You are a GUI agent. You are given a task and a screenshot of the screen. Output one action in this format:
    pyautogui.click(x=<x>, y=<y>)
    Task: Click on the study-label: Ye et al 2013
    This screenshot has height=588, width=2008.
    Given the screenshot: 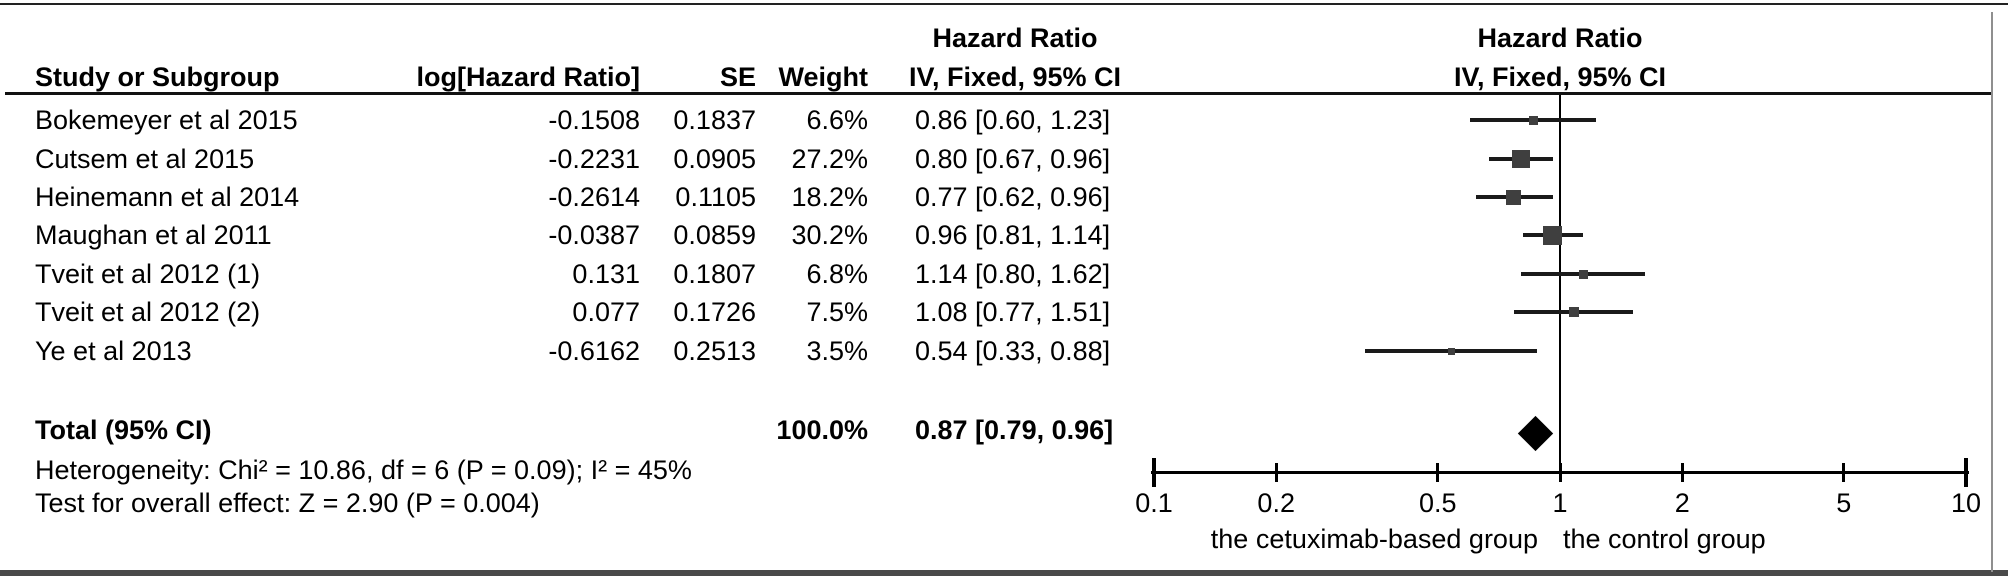 What is the action you would take?
    pyautogui.click(x=113, y=351)
    